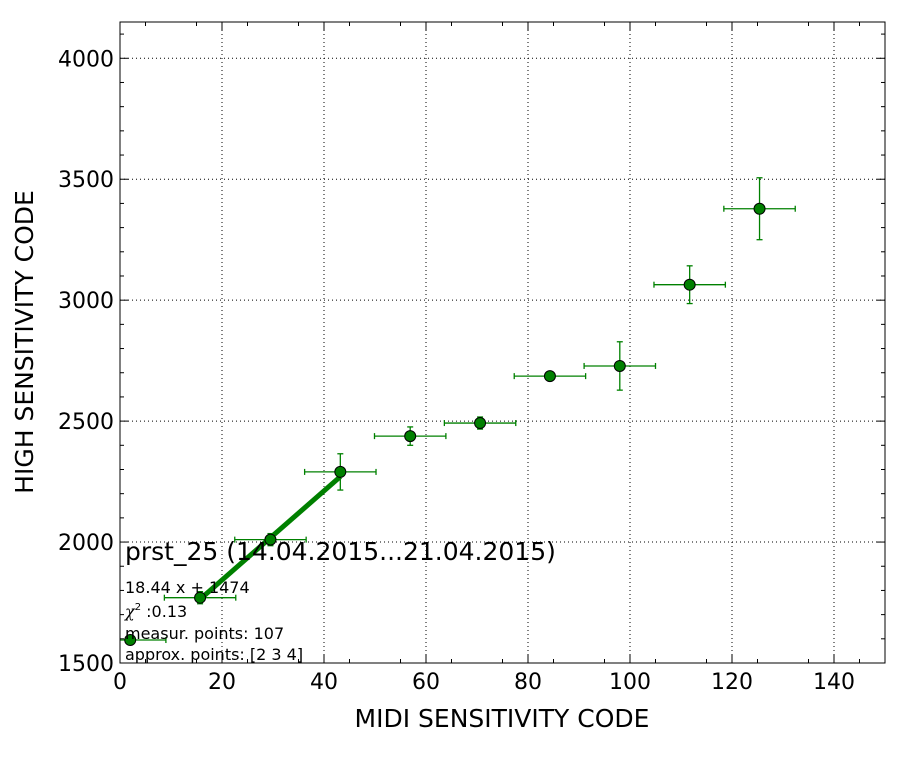 The height and width of the screenshot is (766, 912). I want to click on y-axis-label: HIGH SENSITIVITY CODE, so click(24, 342).